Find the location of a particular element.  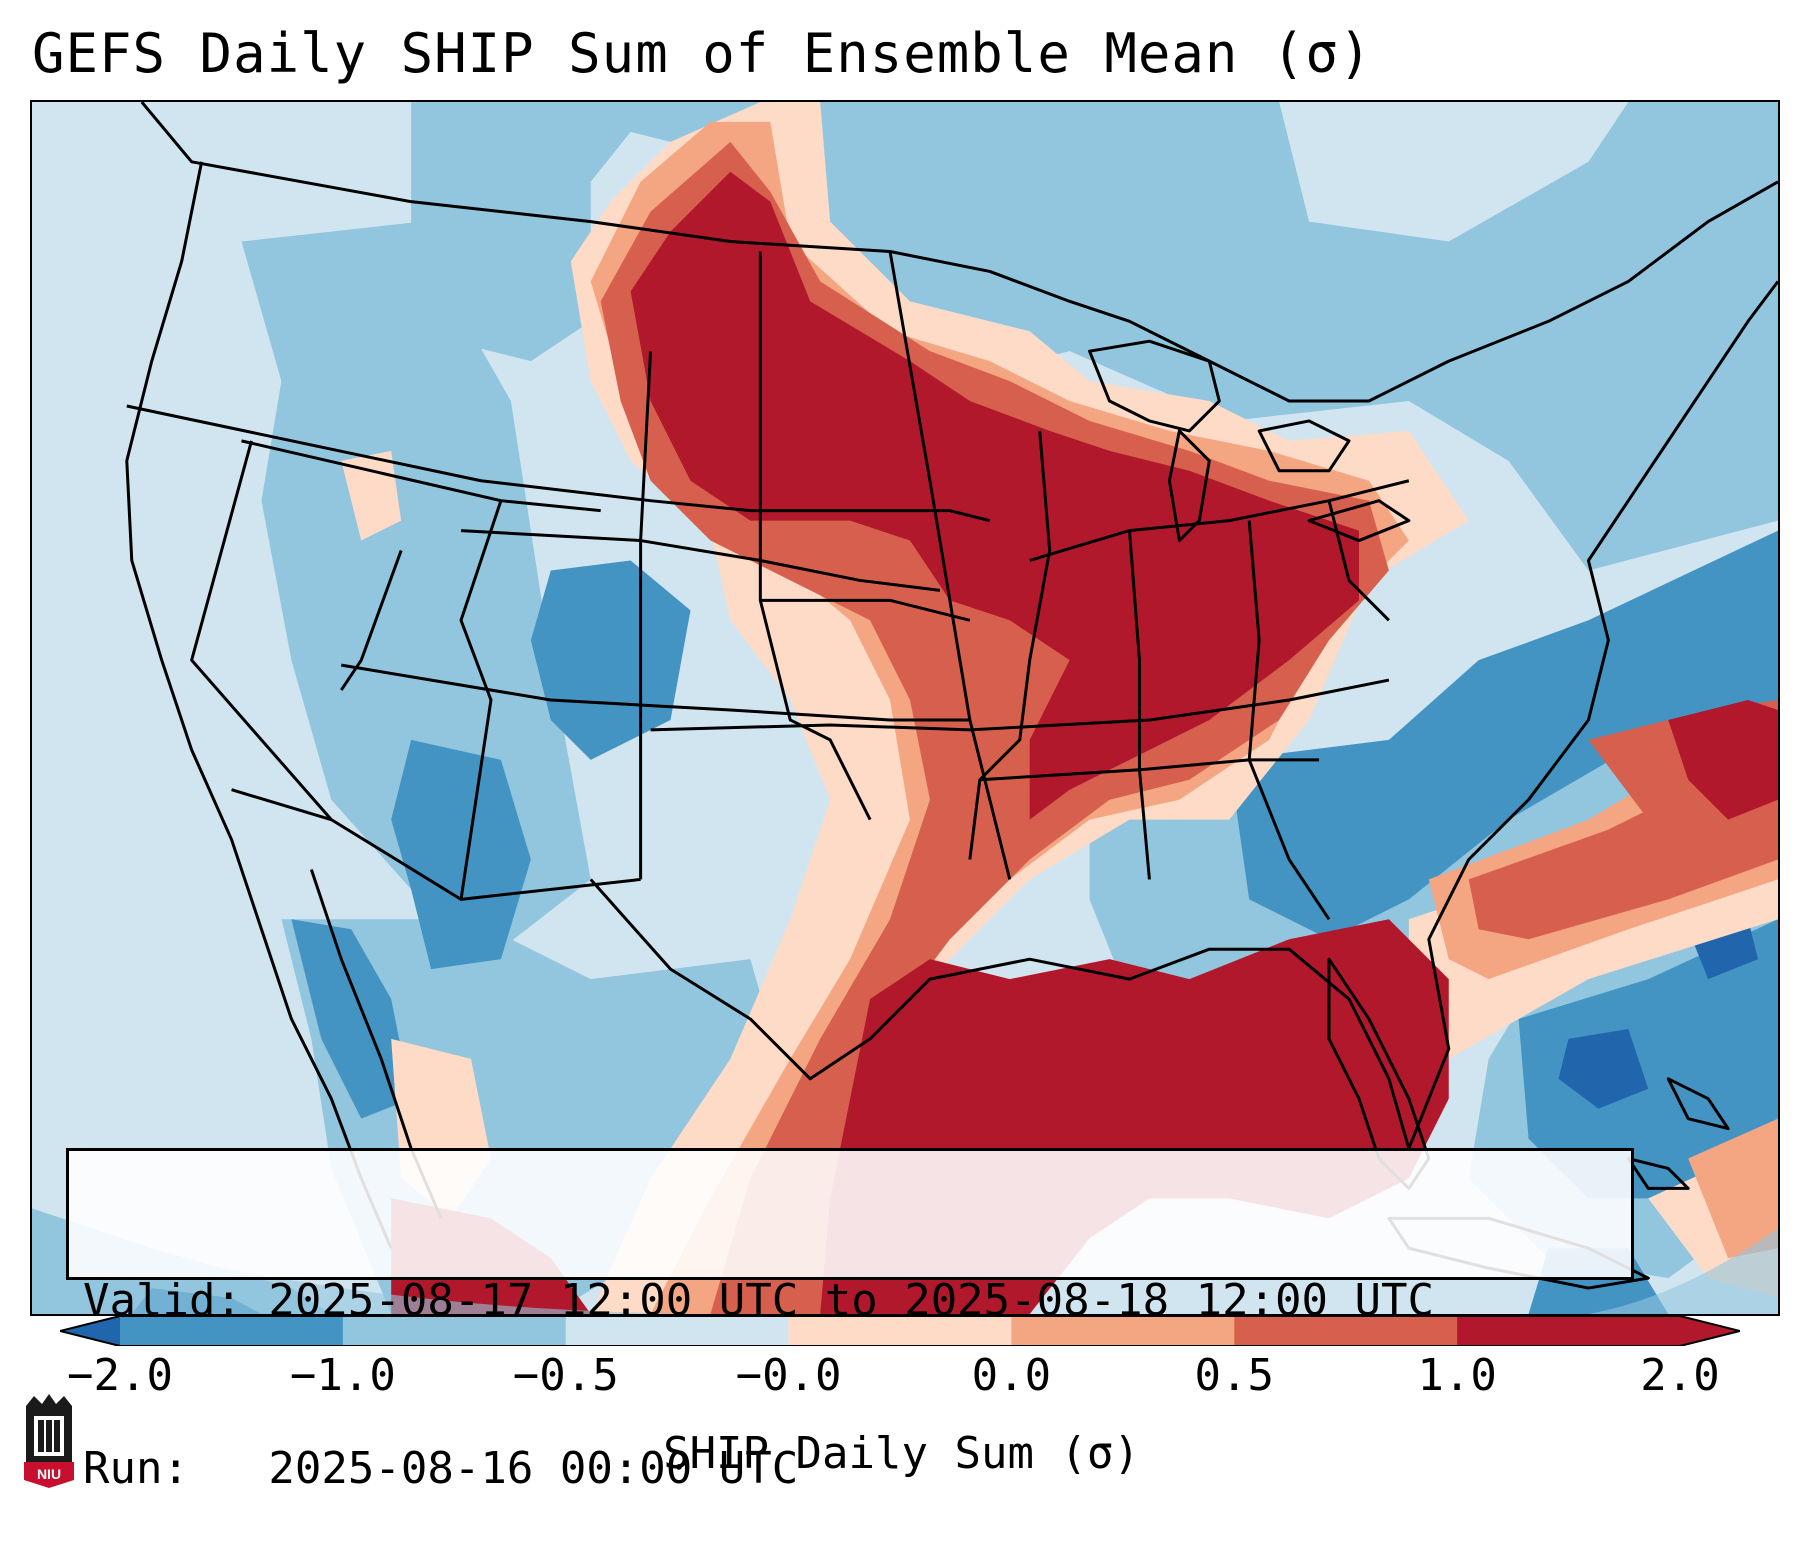

colorbar-tick-label: −1.0 is located at coordinates (342, 1375).